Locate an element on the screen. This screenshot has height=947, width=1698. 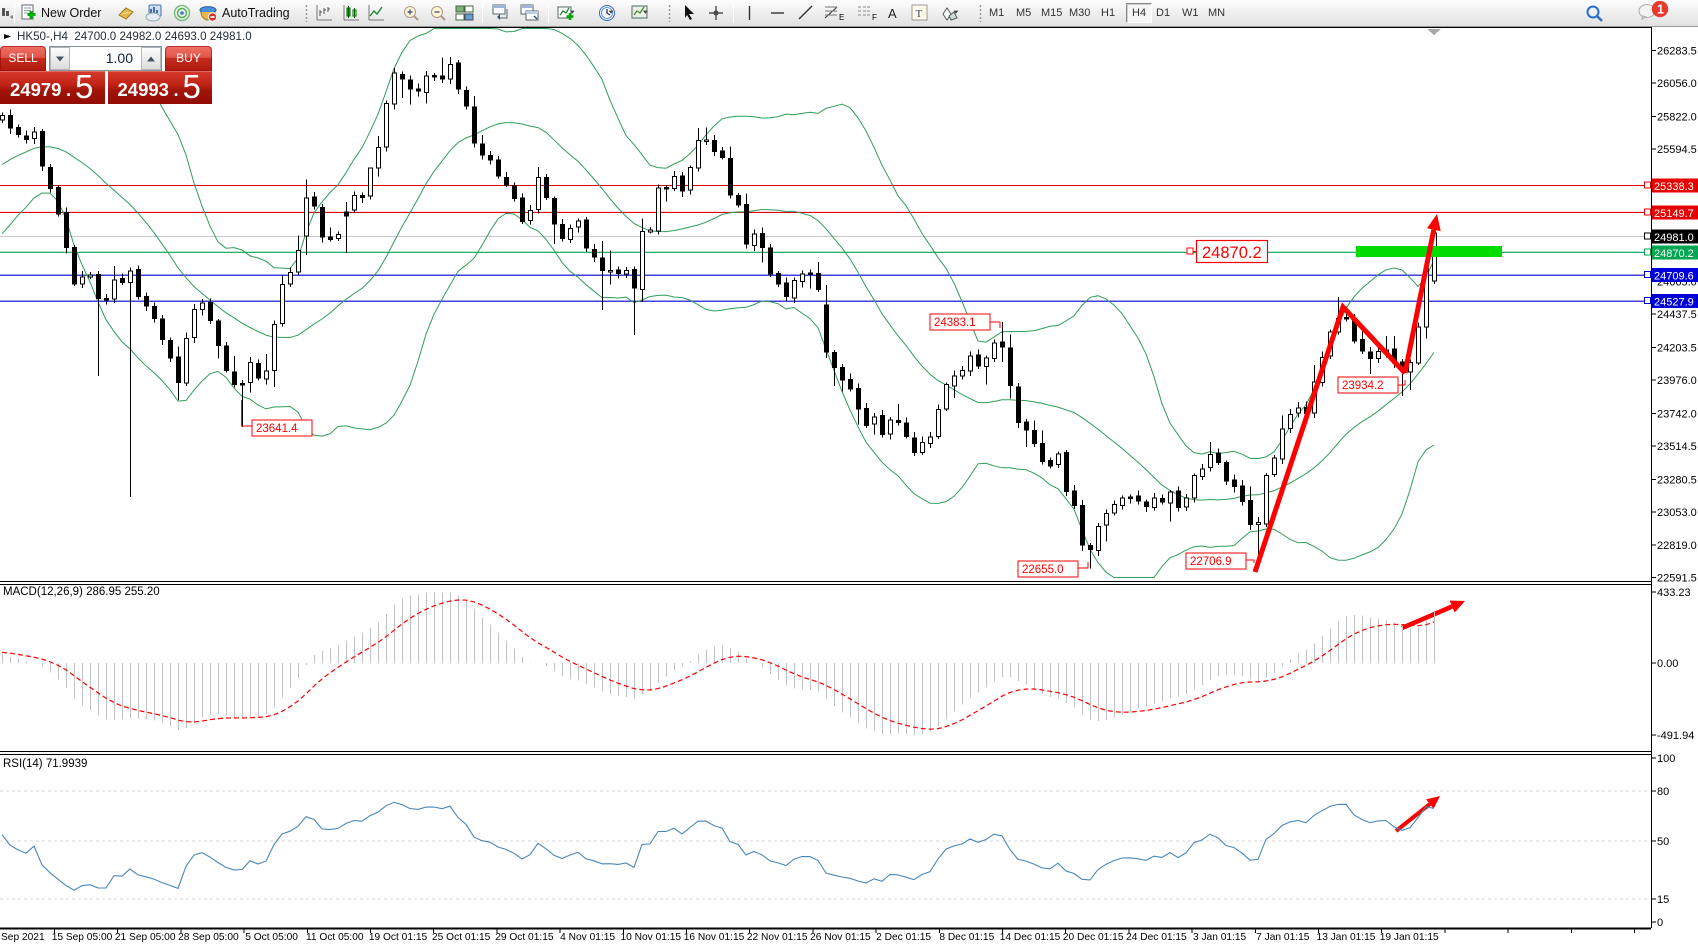
svg-text: 19 Oct 01:15 is located at coordinates (398, 937).